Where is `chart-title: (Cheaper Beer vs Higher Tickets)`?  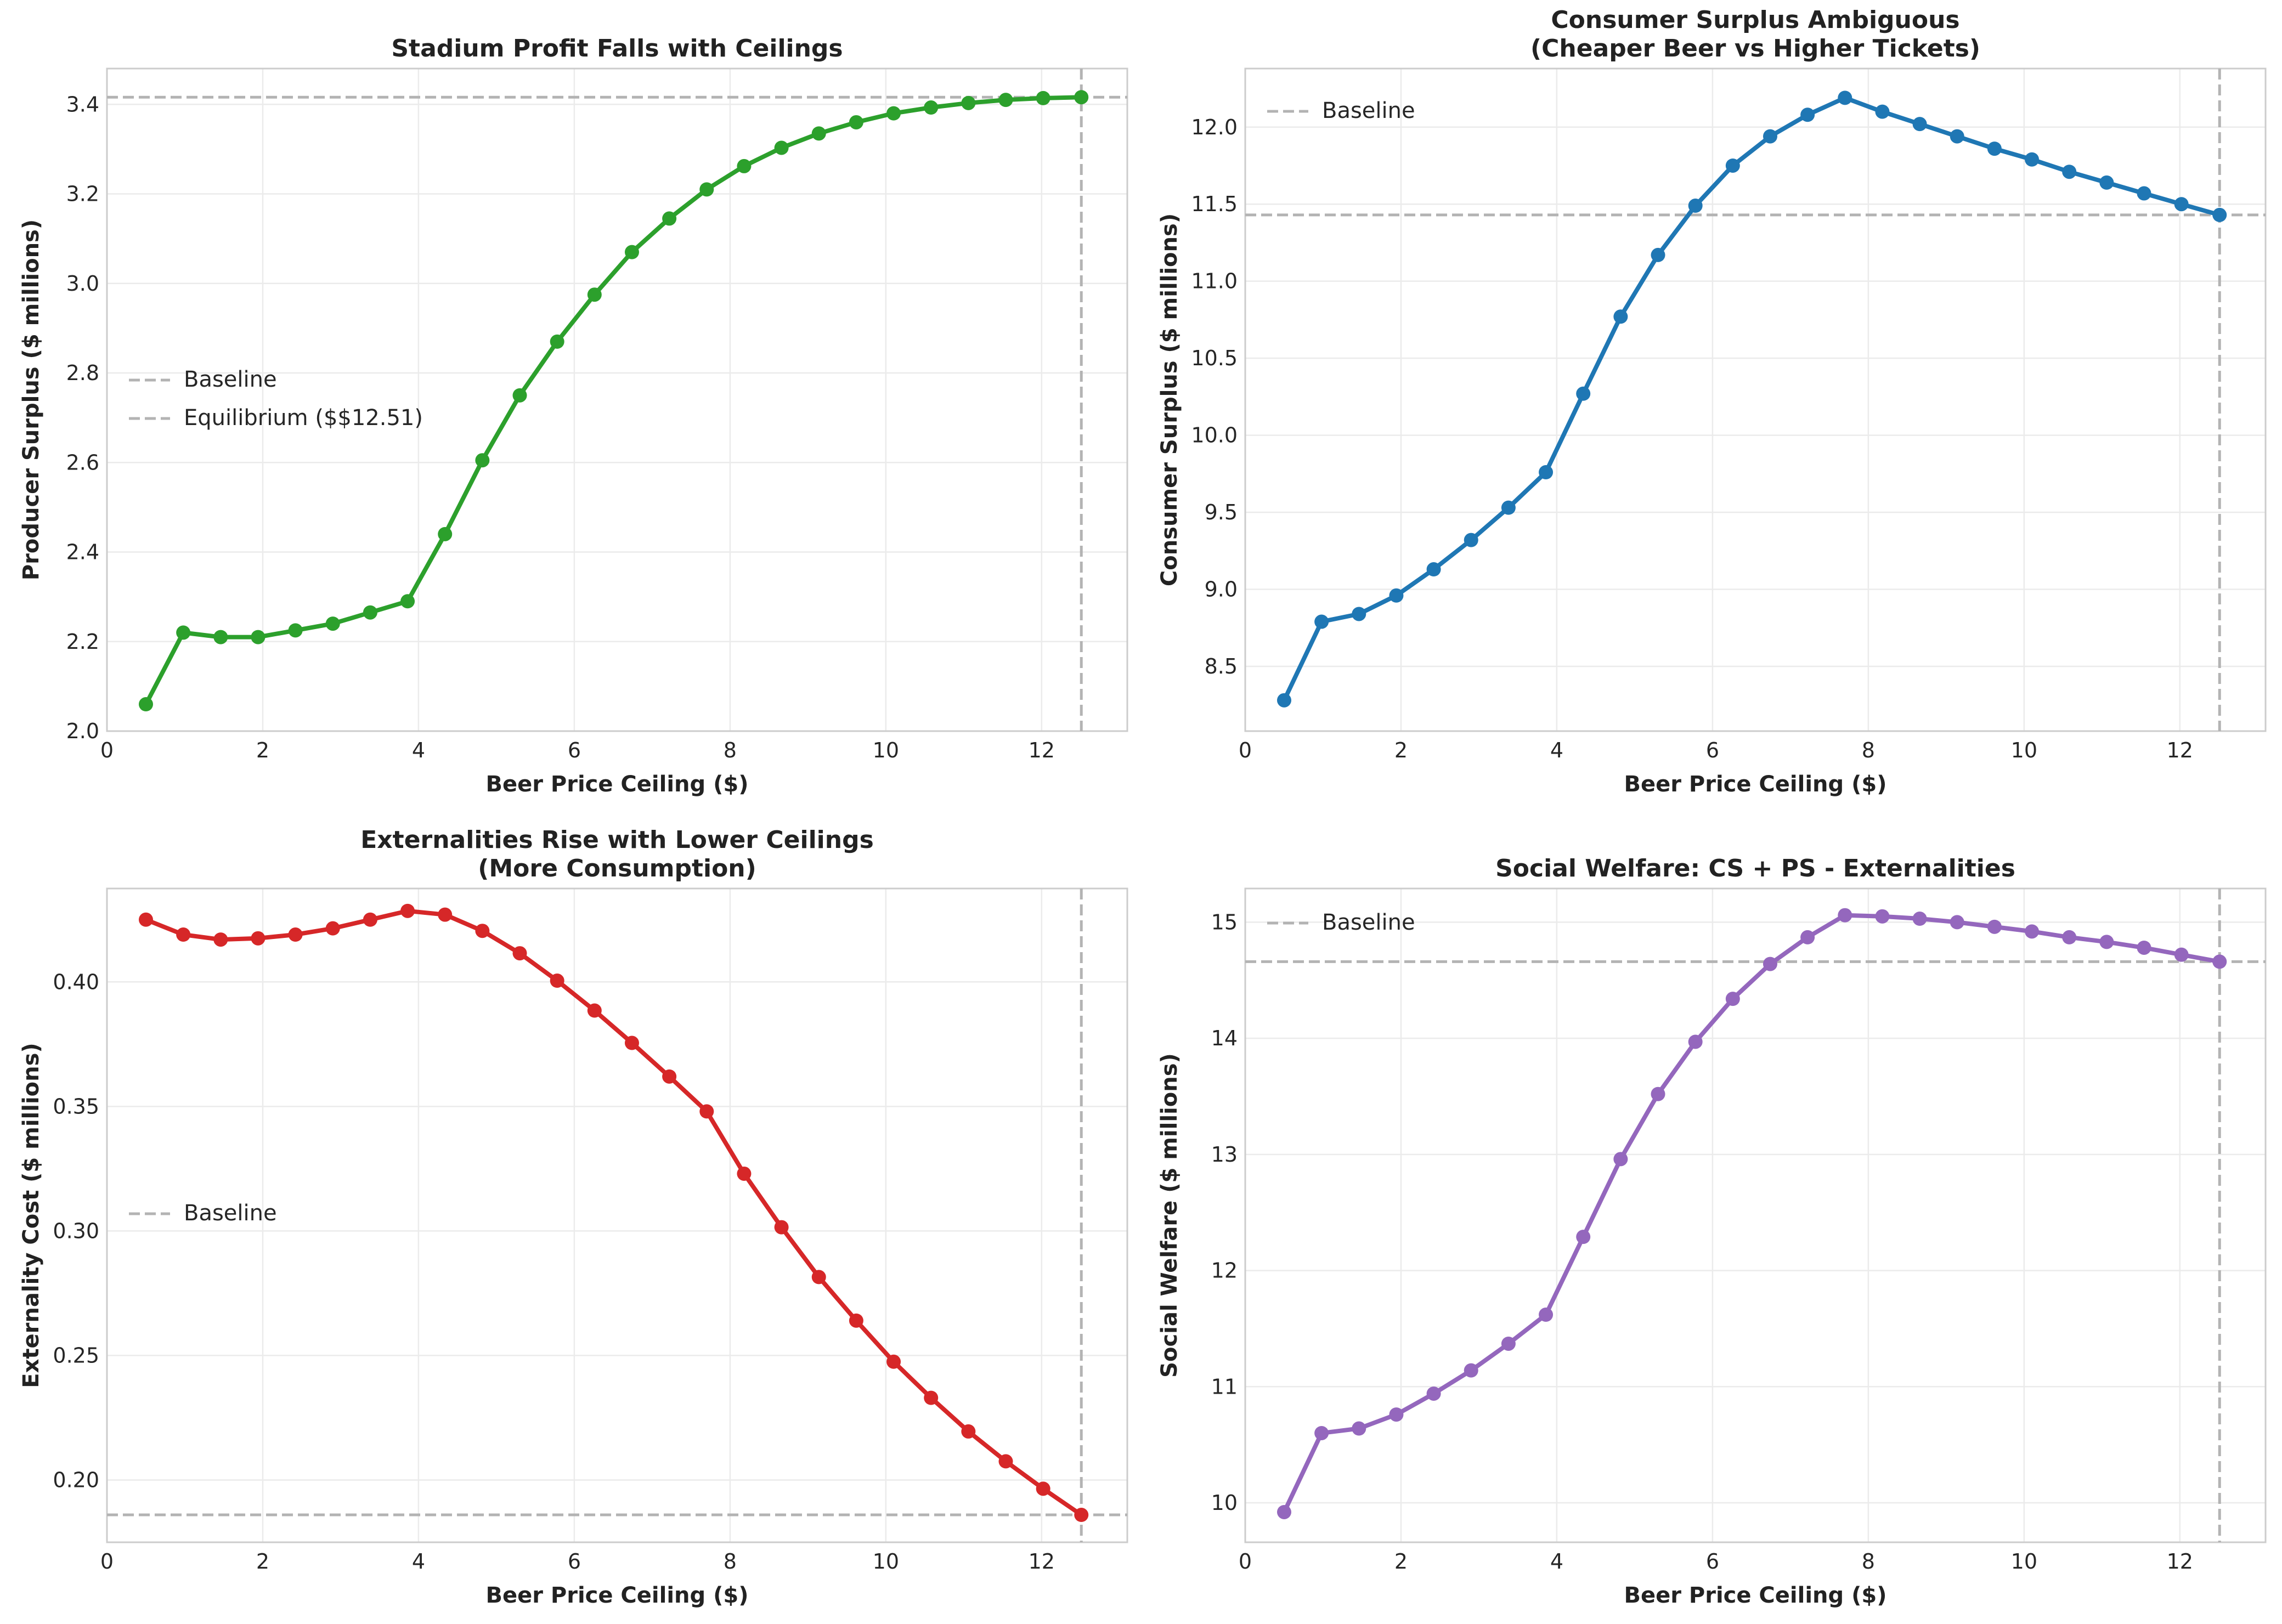 chart-title: (Cheaper Beer vs Higher Tickets) is located at coordinates (1755, 49).